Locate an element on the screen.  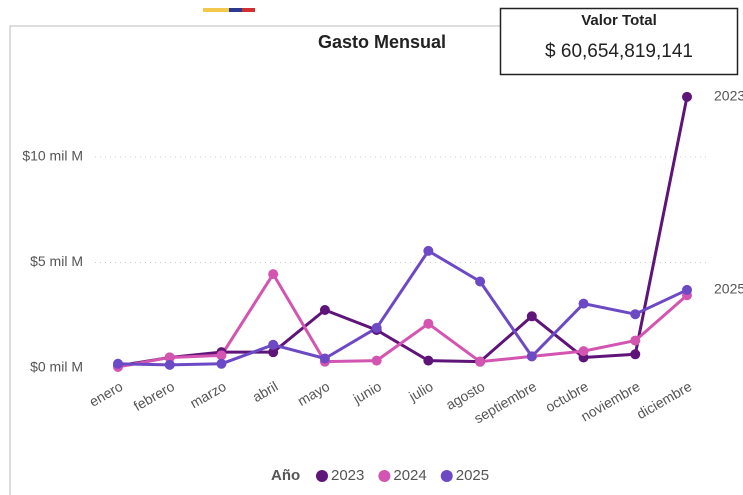
x-tick-label: abril is located at coordinates (265, 391).